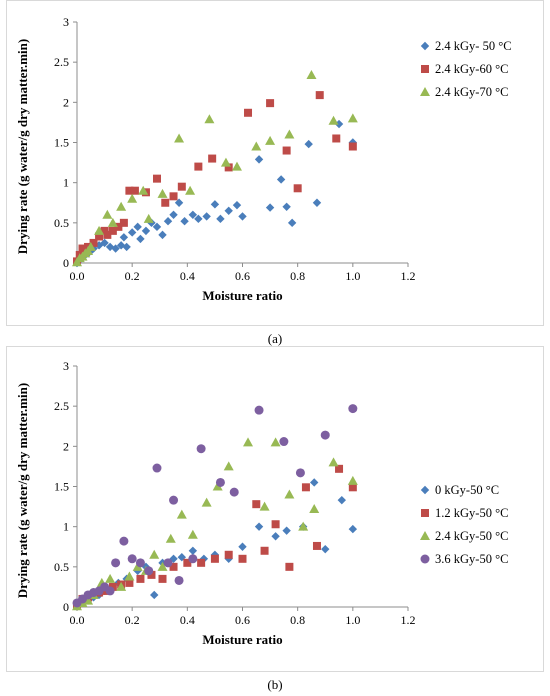  Describe the element at coordinates (61, 487) in the screenshot. I see `y-tick-label: 1.5` at that location.